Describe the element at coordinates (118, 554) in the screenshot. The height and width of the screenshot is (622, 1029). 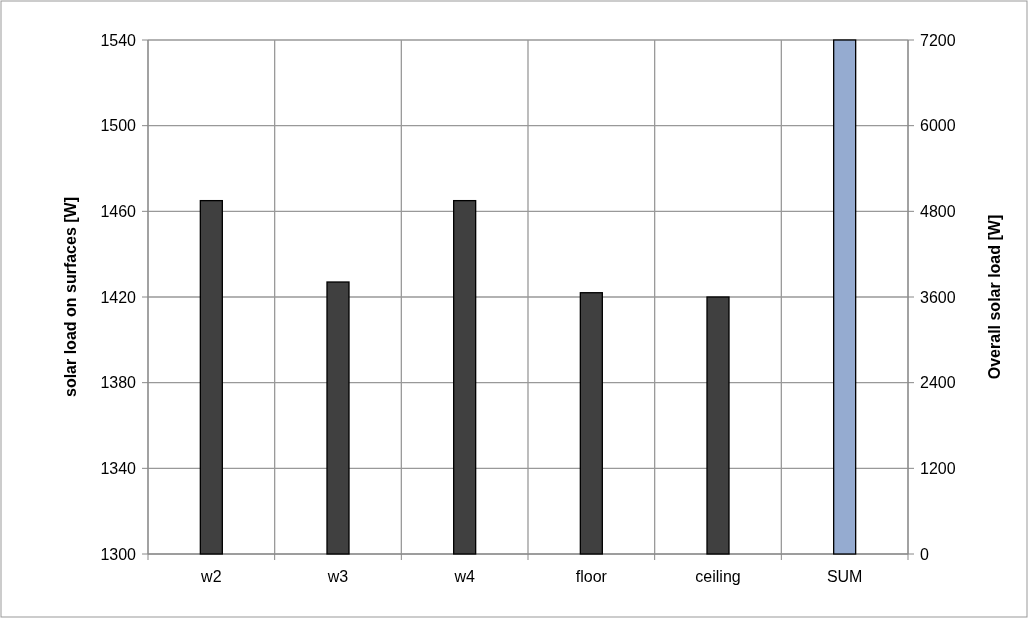
I see `y-tick-label: 1300` at that location.